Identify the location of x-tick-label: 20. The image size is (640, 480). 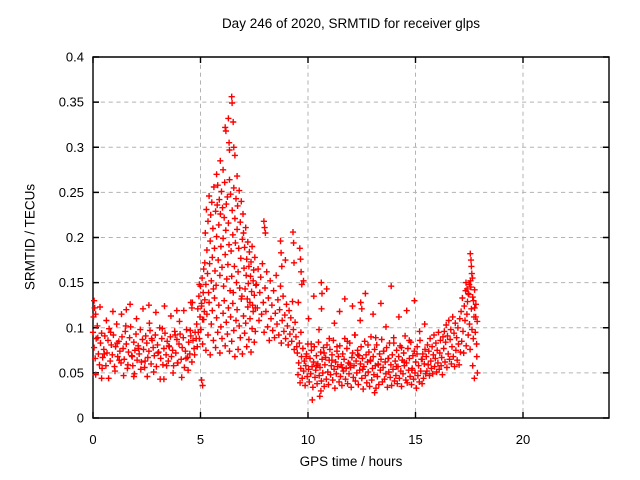
(523, 439).